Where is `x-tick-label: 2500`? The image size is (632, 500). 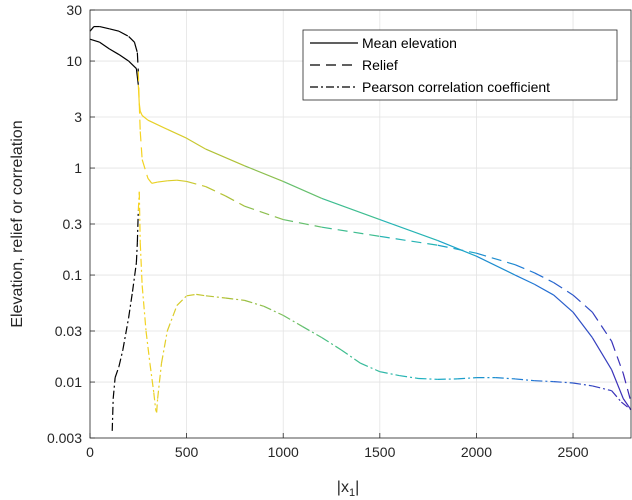
x-tick-label: 2500 is located at coordinates (572, 452).